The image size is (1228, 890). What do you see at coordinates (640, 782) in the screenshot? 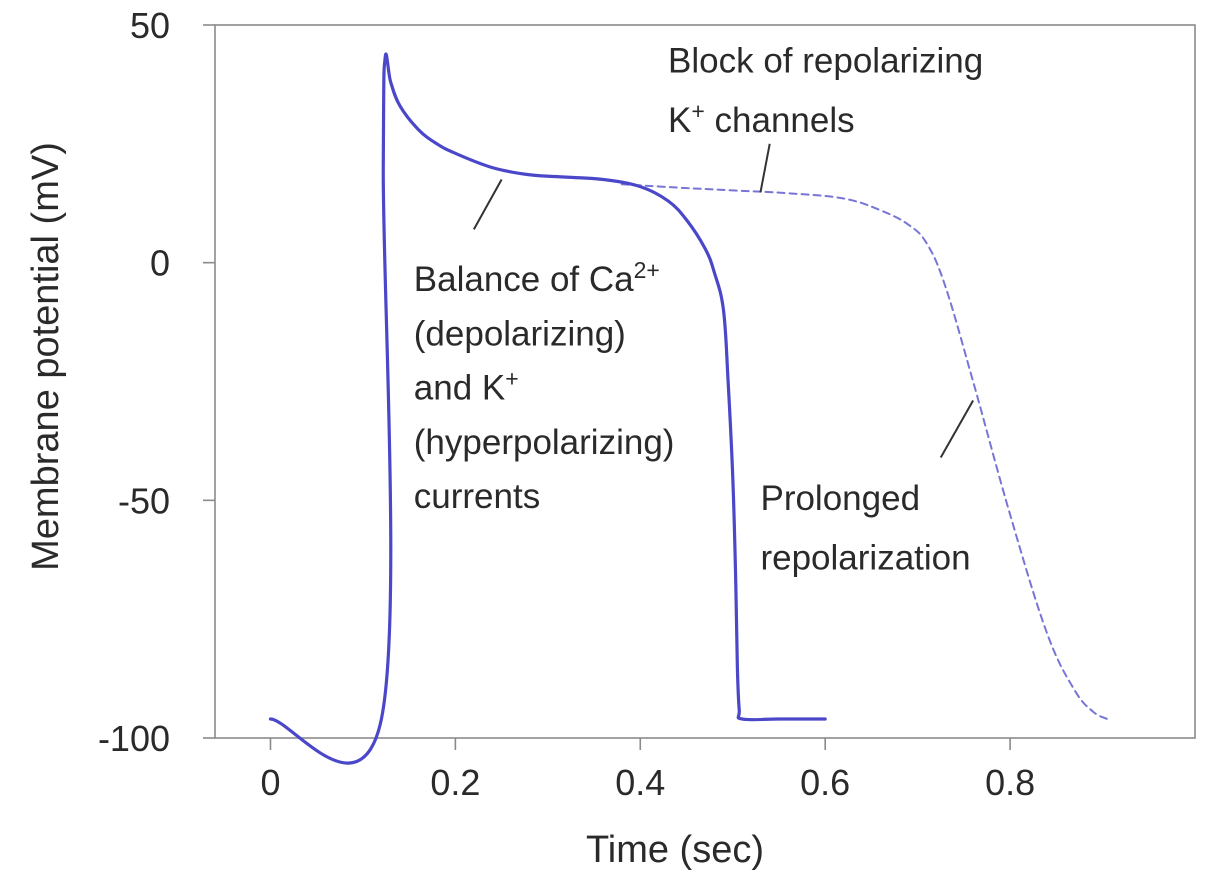
I see `x-tick-label: 0.4` at bounding box center [640, 782].